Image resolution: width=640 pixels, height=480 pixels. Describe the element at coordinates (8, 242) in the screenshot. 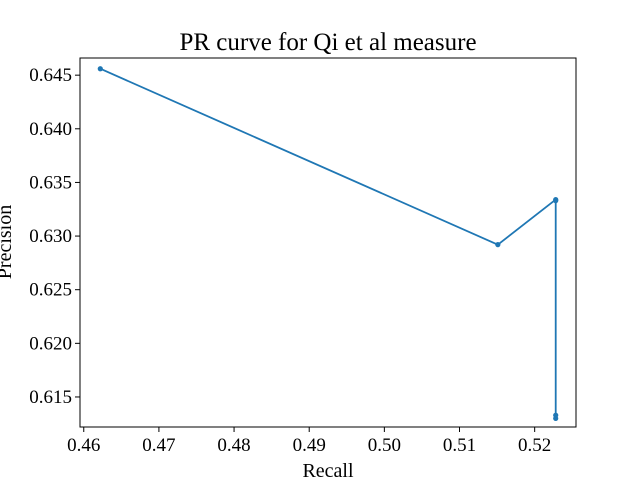

I see `y-axis-label: Precision` at that location.